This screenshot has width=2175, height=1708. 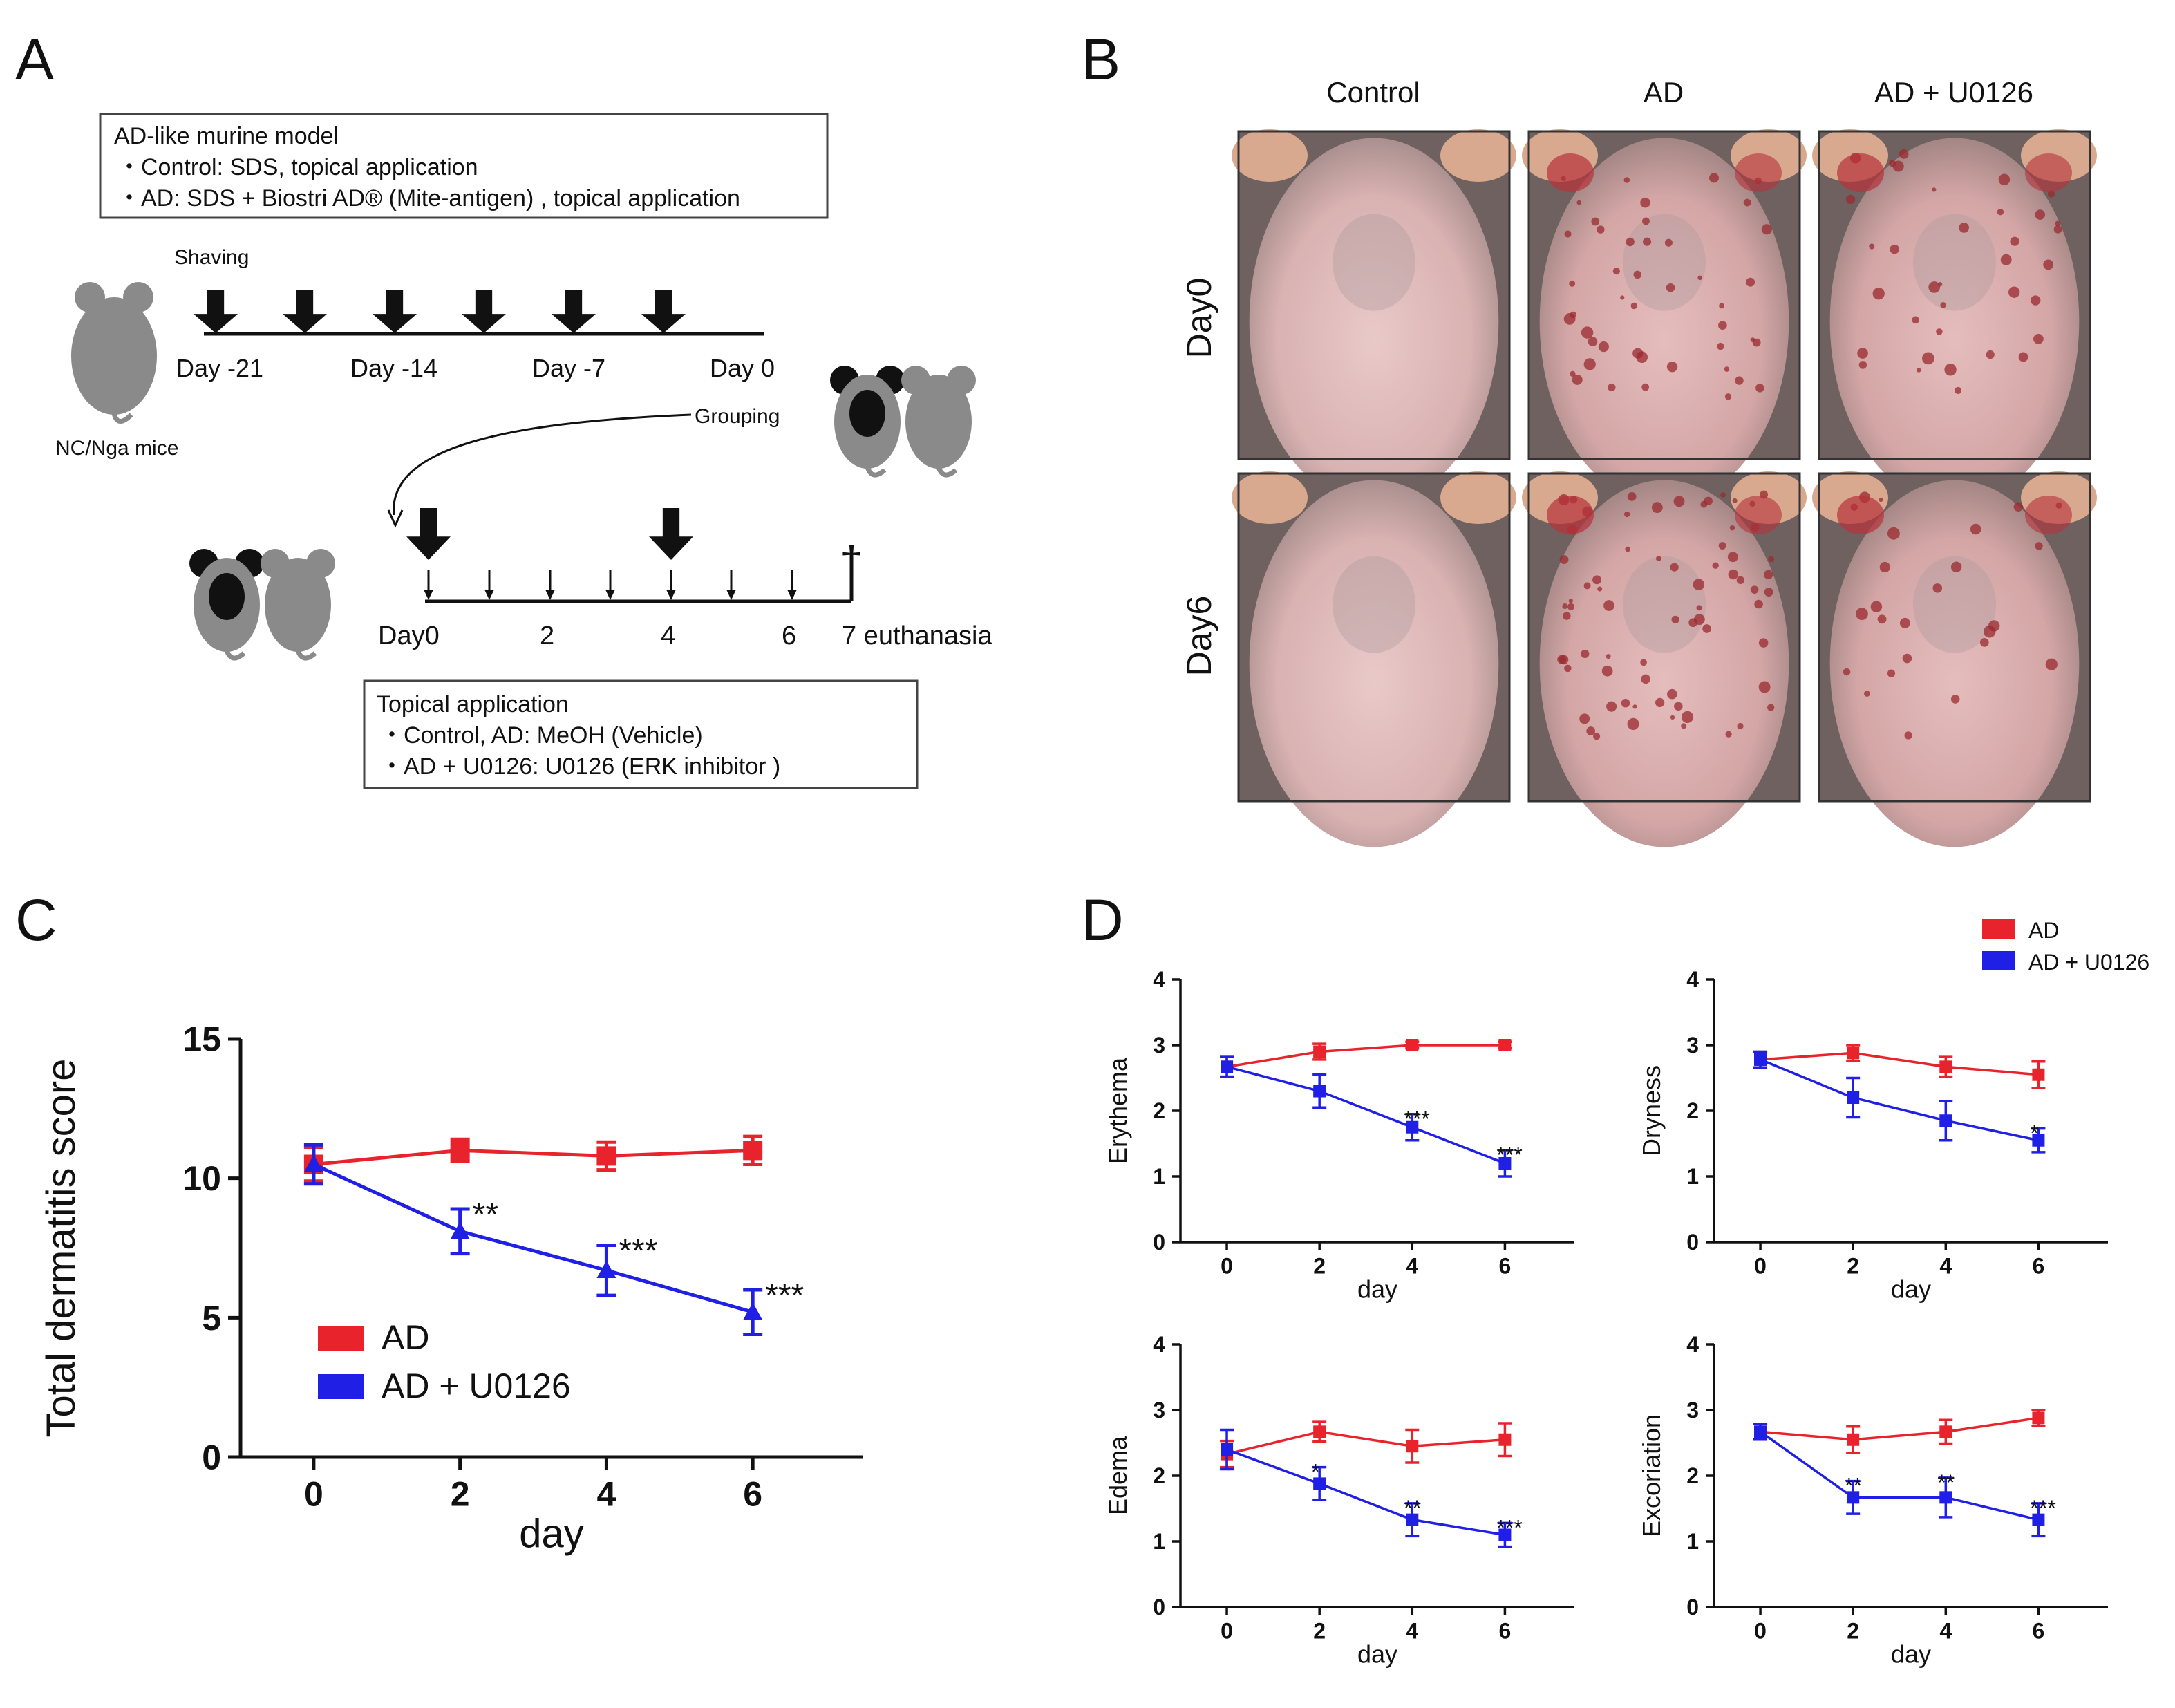 What do you see at coordinates (201, 1178) in the screenshot?
I see `y-tick-label: 10` at bounding box center [201, 1178].